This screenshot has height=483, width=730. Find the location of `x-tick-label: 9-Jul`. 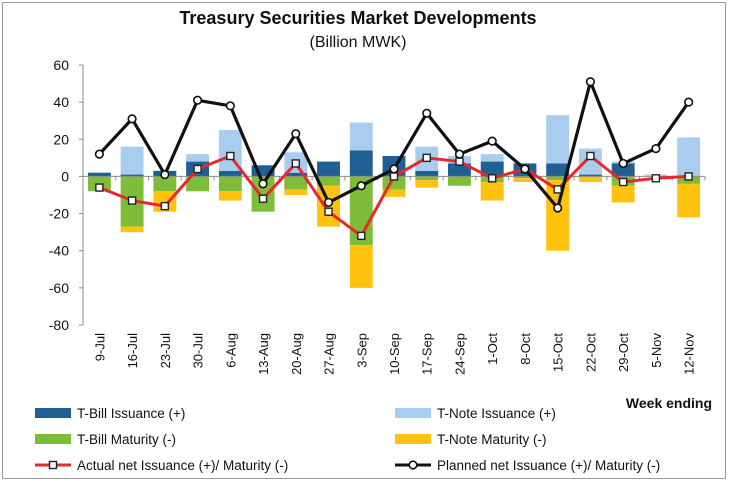

x-tick-label: 9-Jul is located at coordinates (99, 347).